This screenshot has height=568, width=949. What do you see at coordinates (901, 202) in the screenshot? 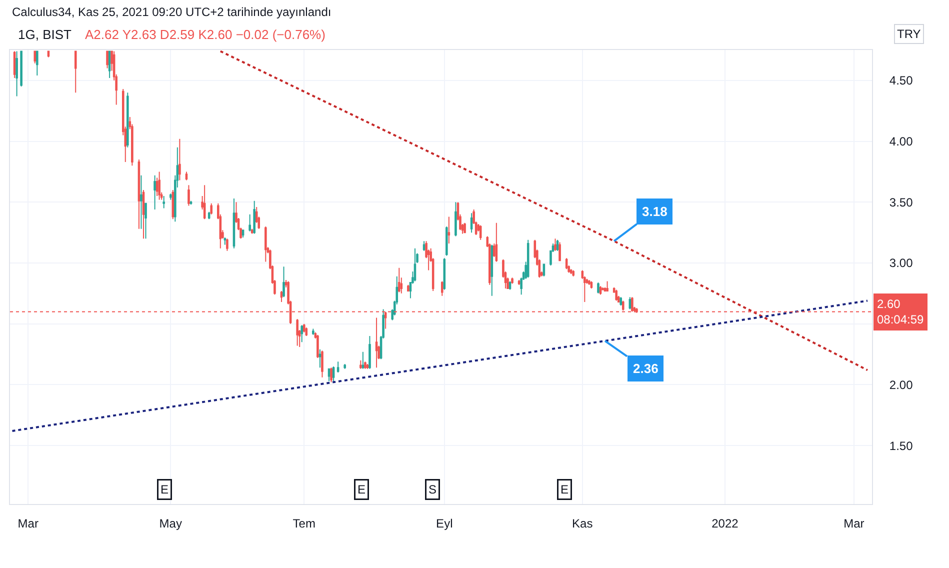
I see `y-tick-label: 3.50` at bounding box center [901, 202].